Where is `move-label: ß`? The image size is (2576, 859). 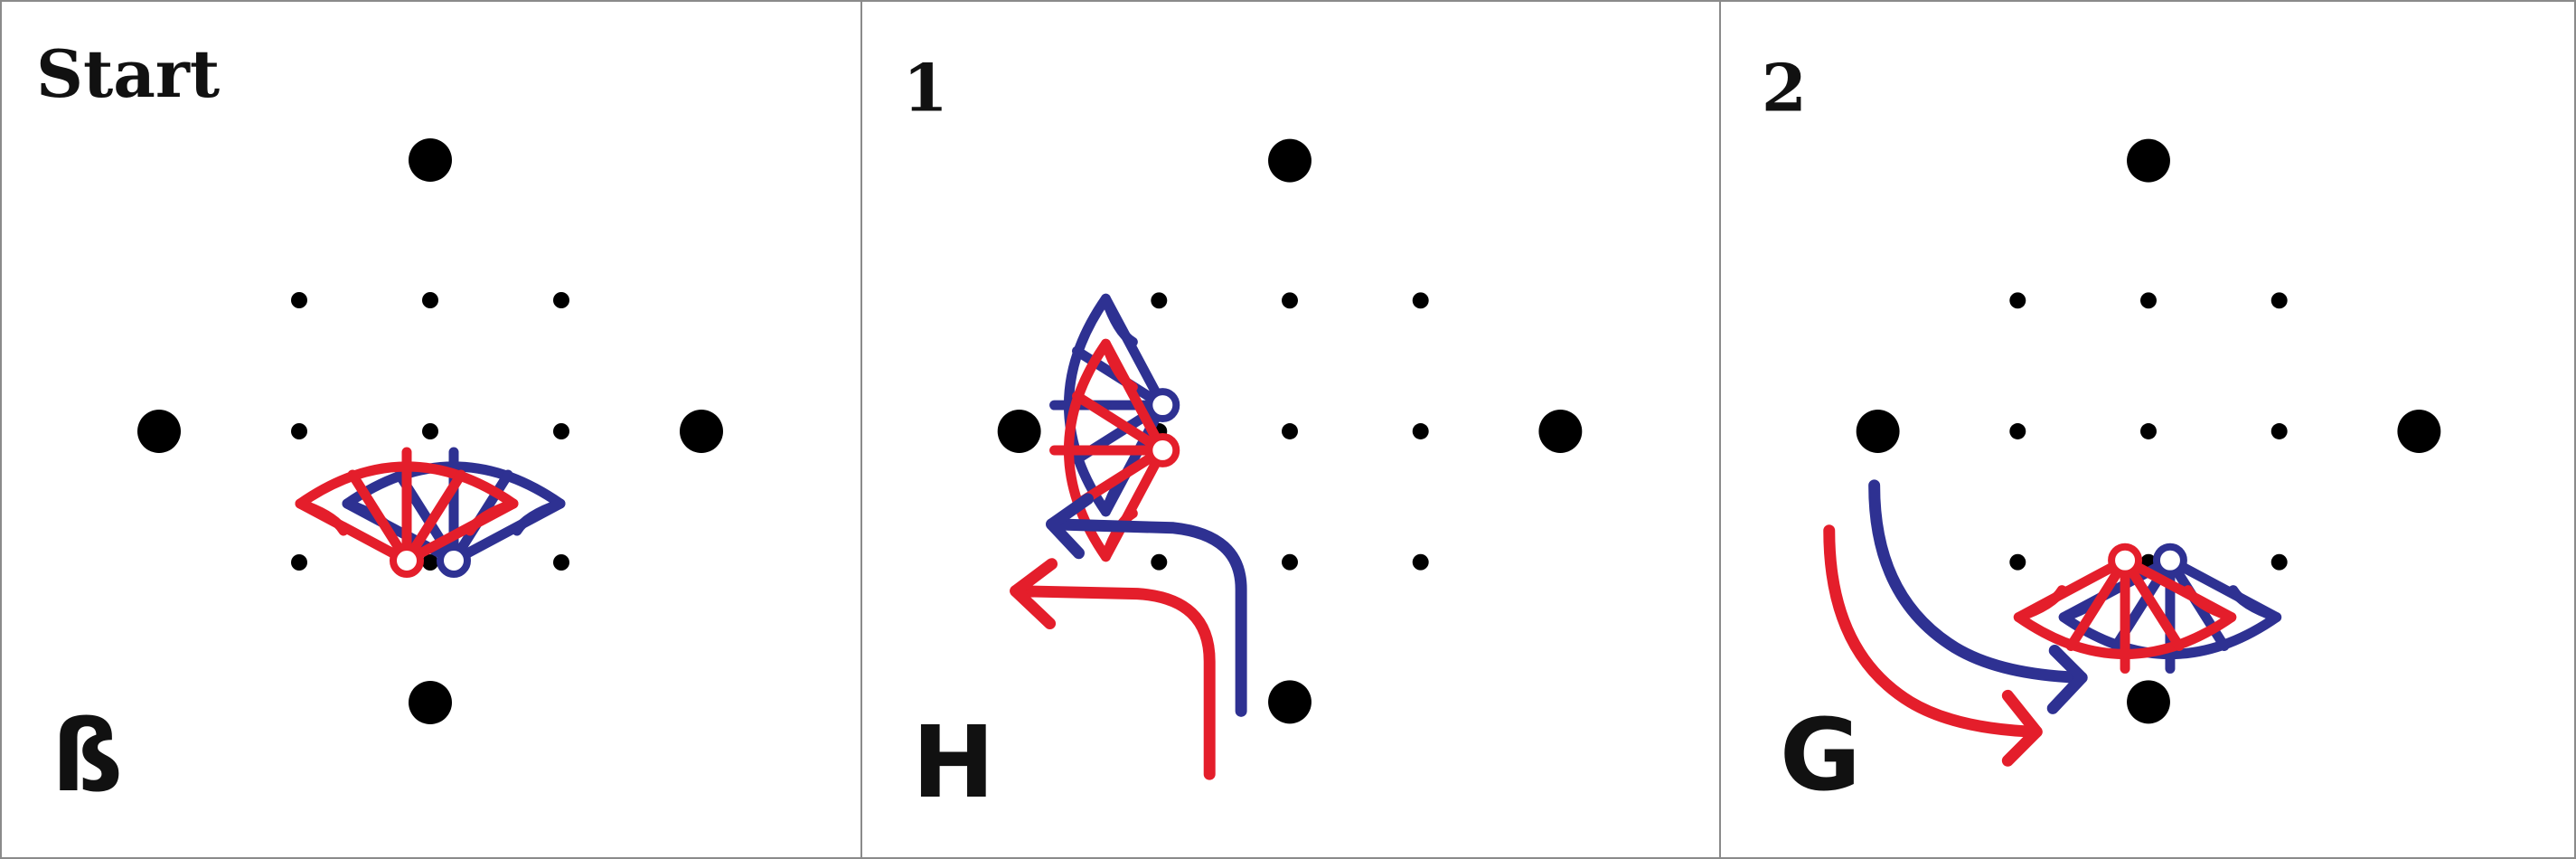 move-label: ß is located at coordinates (88, 756).